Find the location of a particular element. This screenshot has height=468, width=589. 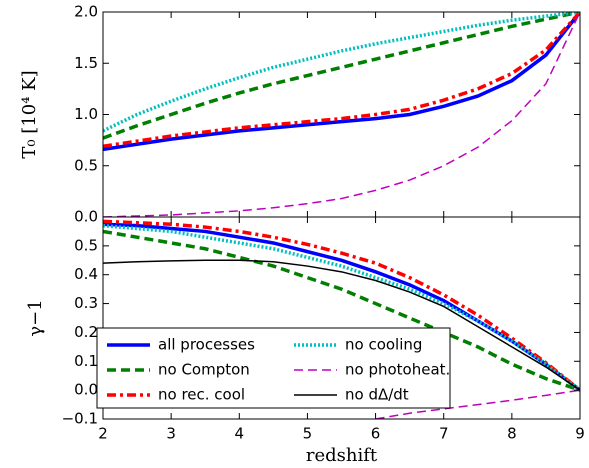

x-tick-label: 8 is located at coordinates (512, 434).